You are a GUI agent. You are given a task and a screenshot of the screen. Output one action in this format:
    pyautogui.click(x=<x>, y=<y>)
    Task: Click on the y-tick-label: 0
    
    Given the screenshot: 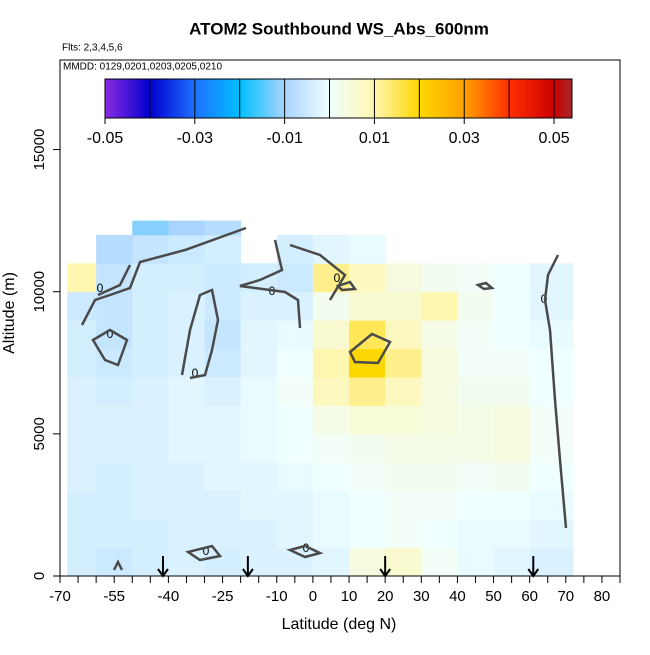 What is the action you would take?
    pyautogui.click(x=39, y=576)
    